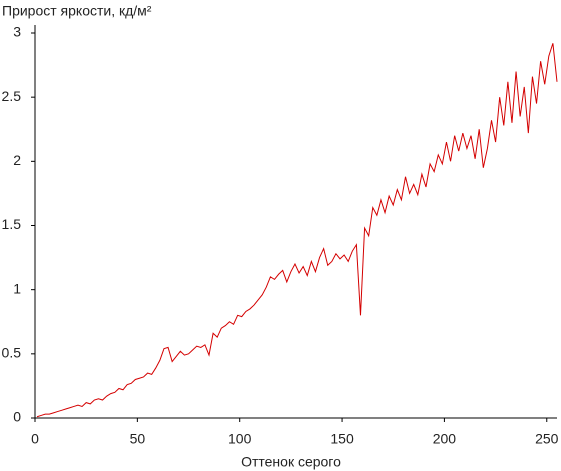 The width and height of the screenshot is (561, 471). I want to click on x-tick-label: 0, so click(35, 439).